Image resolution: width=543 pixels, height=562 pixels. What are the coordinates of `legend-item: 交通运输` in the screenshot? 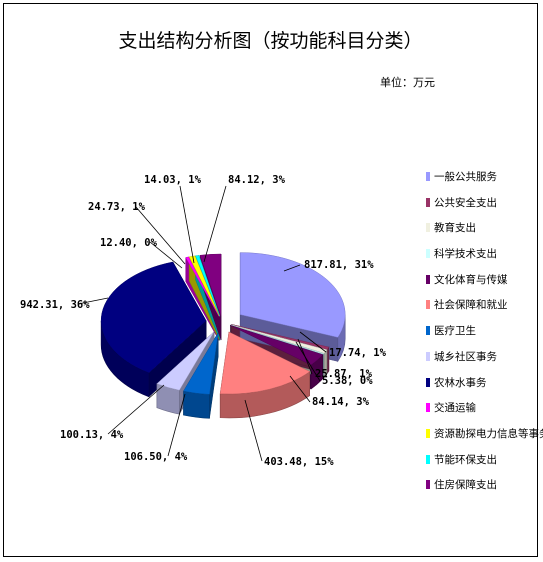 It's located at (480, 412).